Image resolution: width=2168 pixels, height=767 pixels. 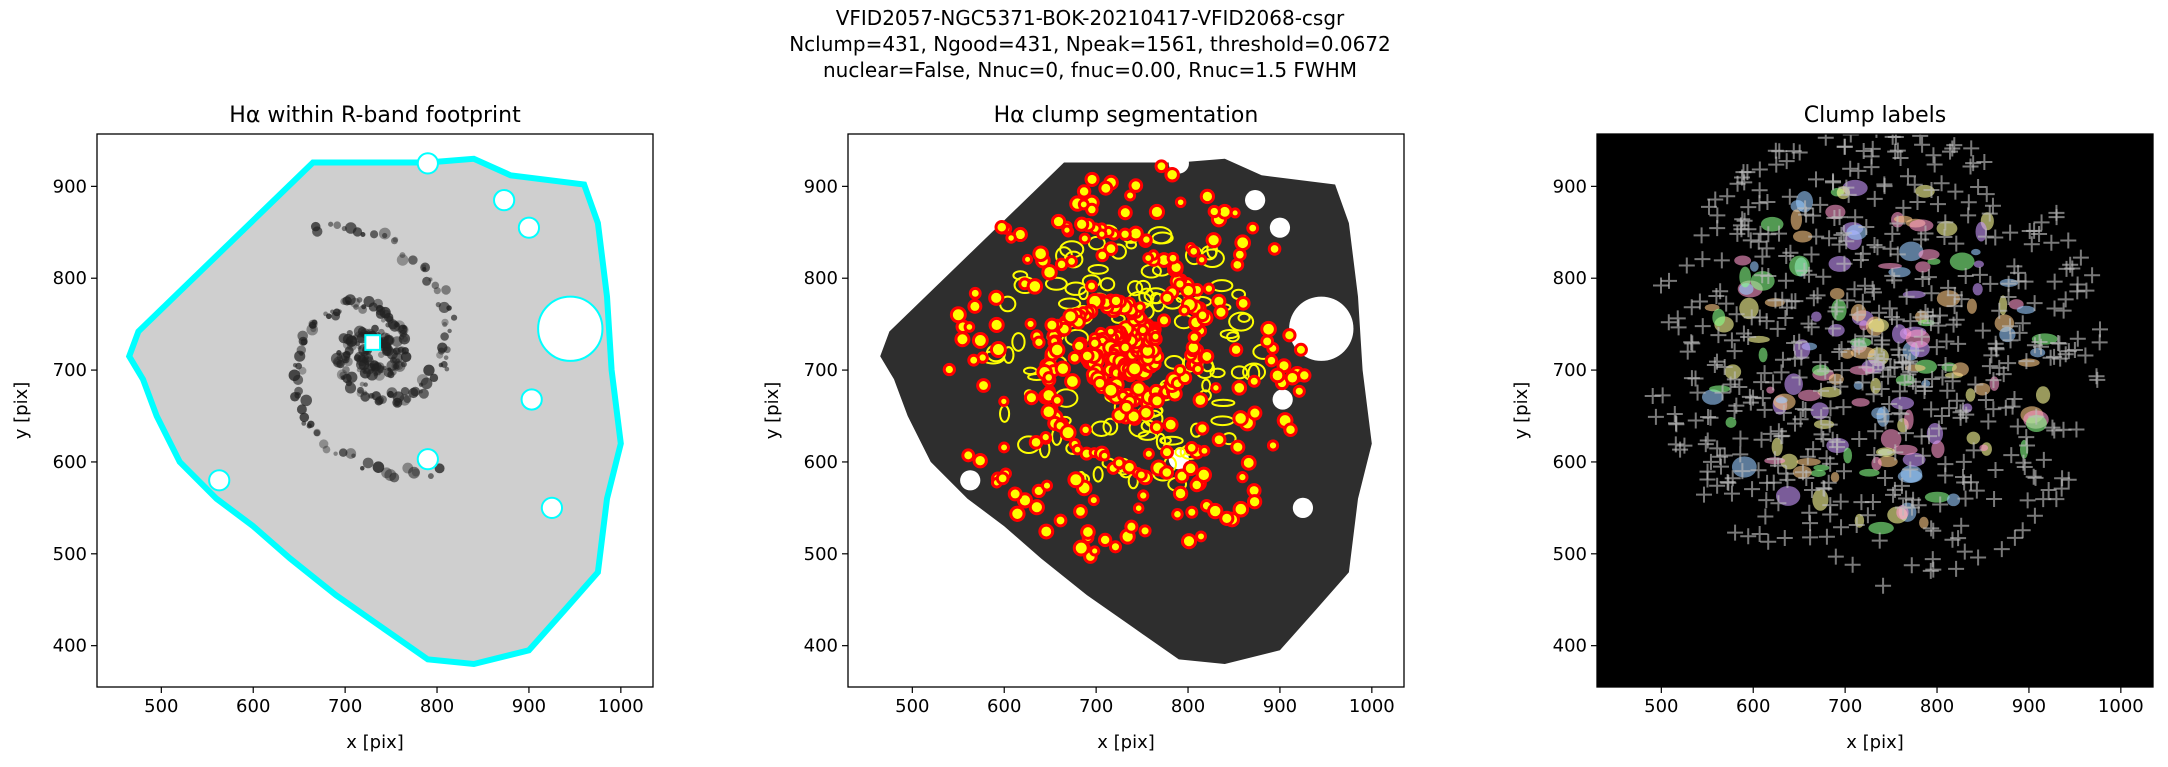 I want to click on y-tick-label: 900, so click(x=1570, y=186).